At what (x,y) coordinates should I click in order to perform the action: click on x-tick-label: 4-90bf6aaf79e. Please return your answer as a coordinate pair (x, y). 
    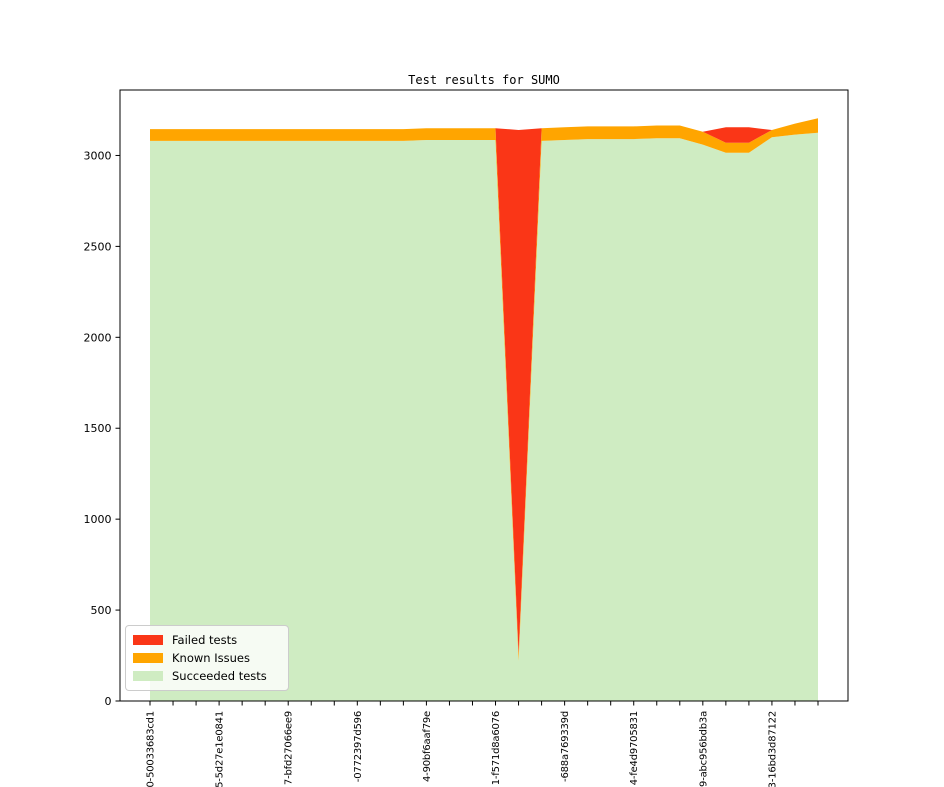
    Looking at the image, I should click on (427, 746).